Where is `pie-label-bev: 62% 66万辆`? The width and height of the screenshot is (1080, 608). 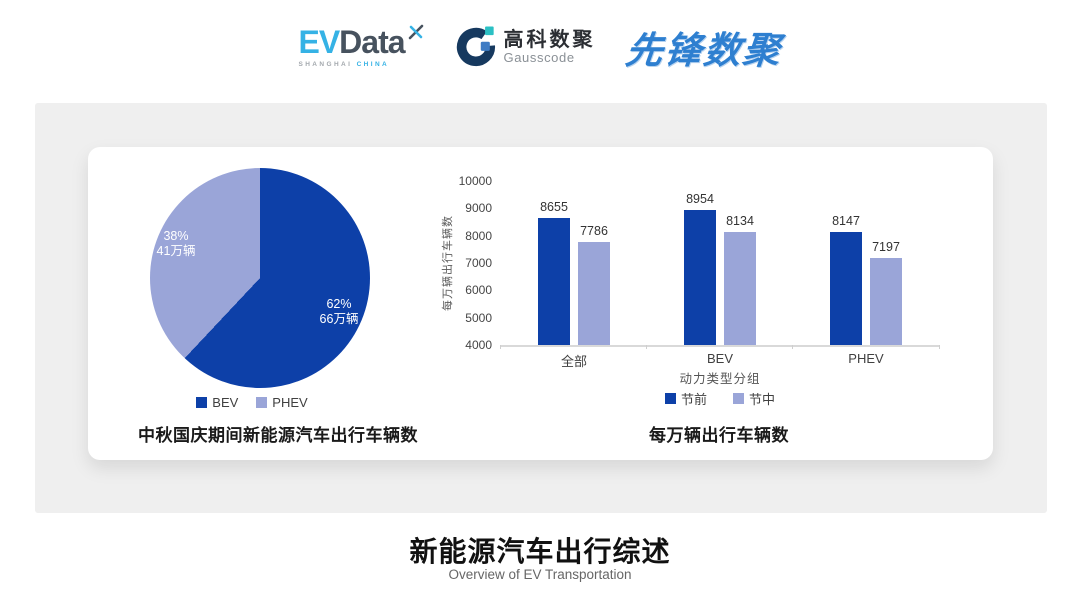 pie-label-bev: 62% 66万辆 is located at coordinates (339, 312).